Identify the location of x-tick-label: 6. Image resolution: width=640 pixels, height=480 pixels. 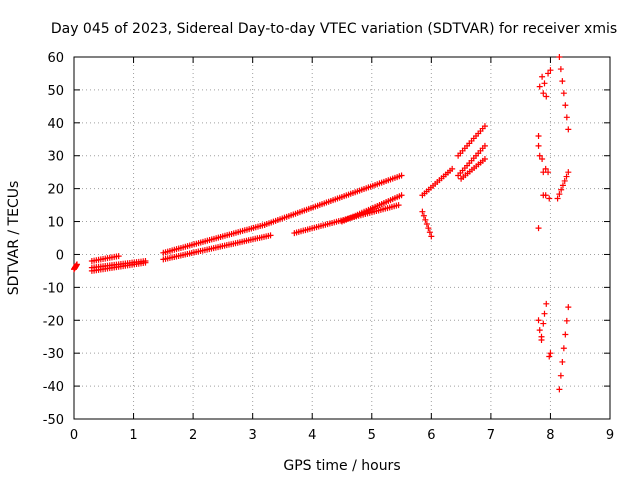
(431, 435).